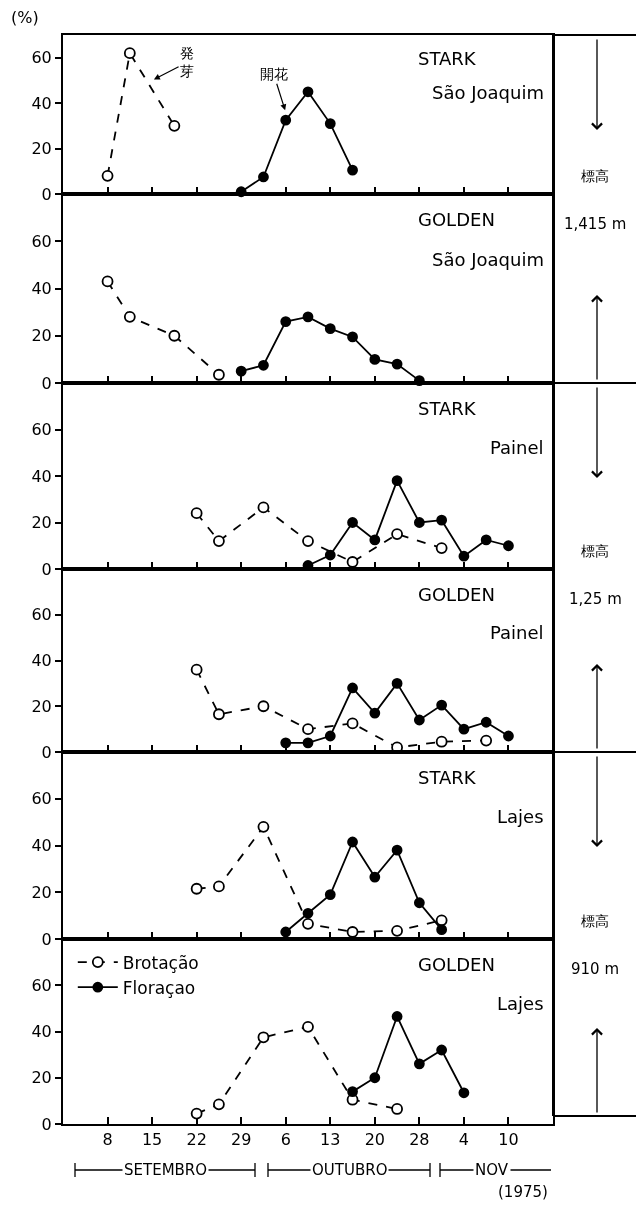 The width and height of the screenshot is (636, 1207). I want to click on x-tick-label: 20, so click(374, 1140).